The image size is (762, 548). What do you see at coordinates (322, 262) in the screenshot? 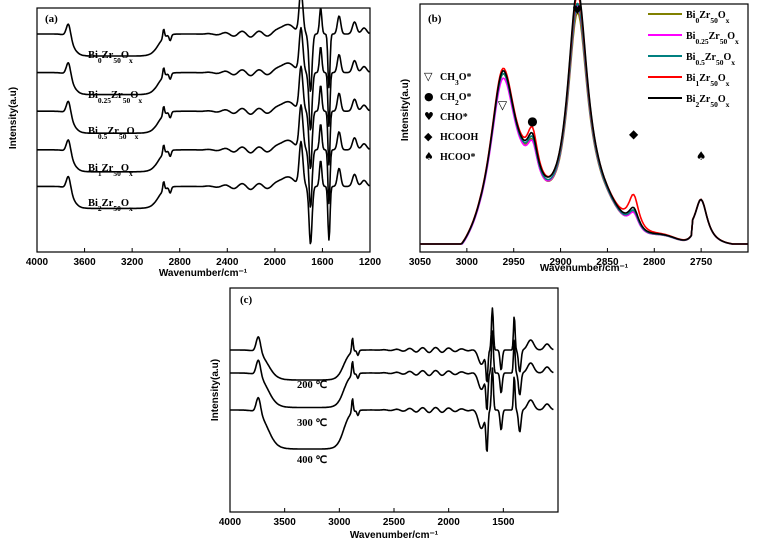
I see `x-tick-label: 1600` at bounding box center [322, 262].